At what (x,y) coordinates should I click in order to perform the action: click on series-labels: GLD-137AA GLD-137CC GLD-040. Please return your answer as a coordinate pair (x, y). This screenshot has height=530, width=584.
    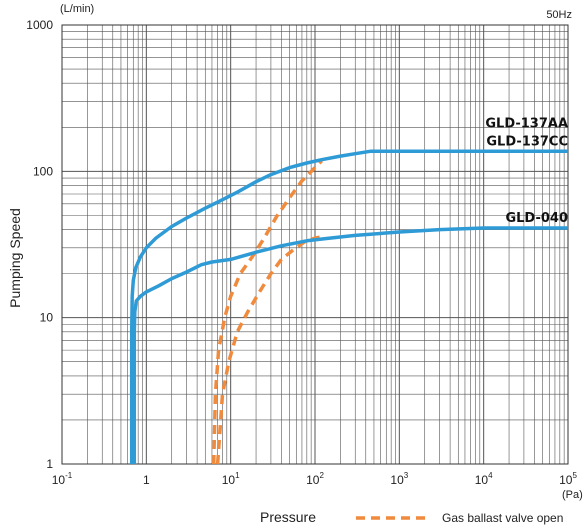
    Looking at the image, I should click on (526, 171).